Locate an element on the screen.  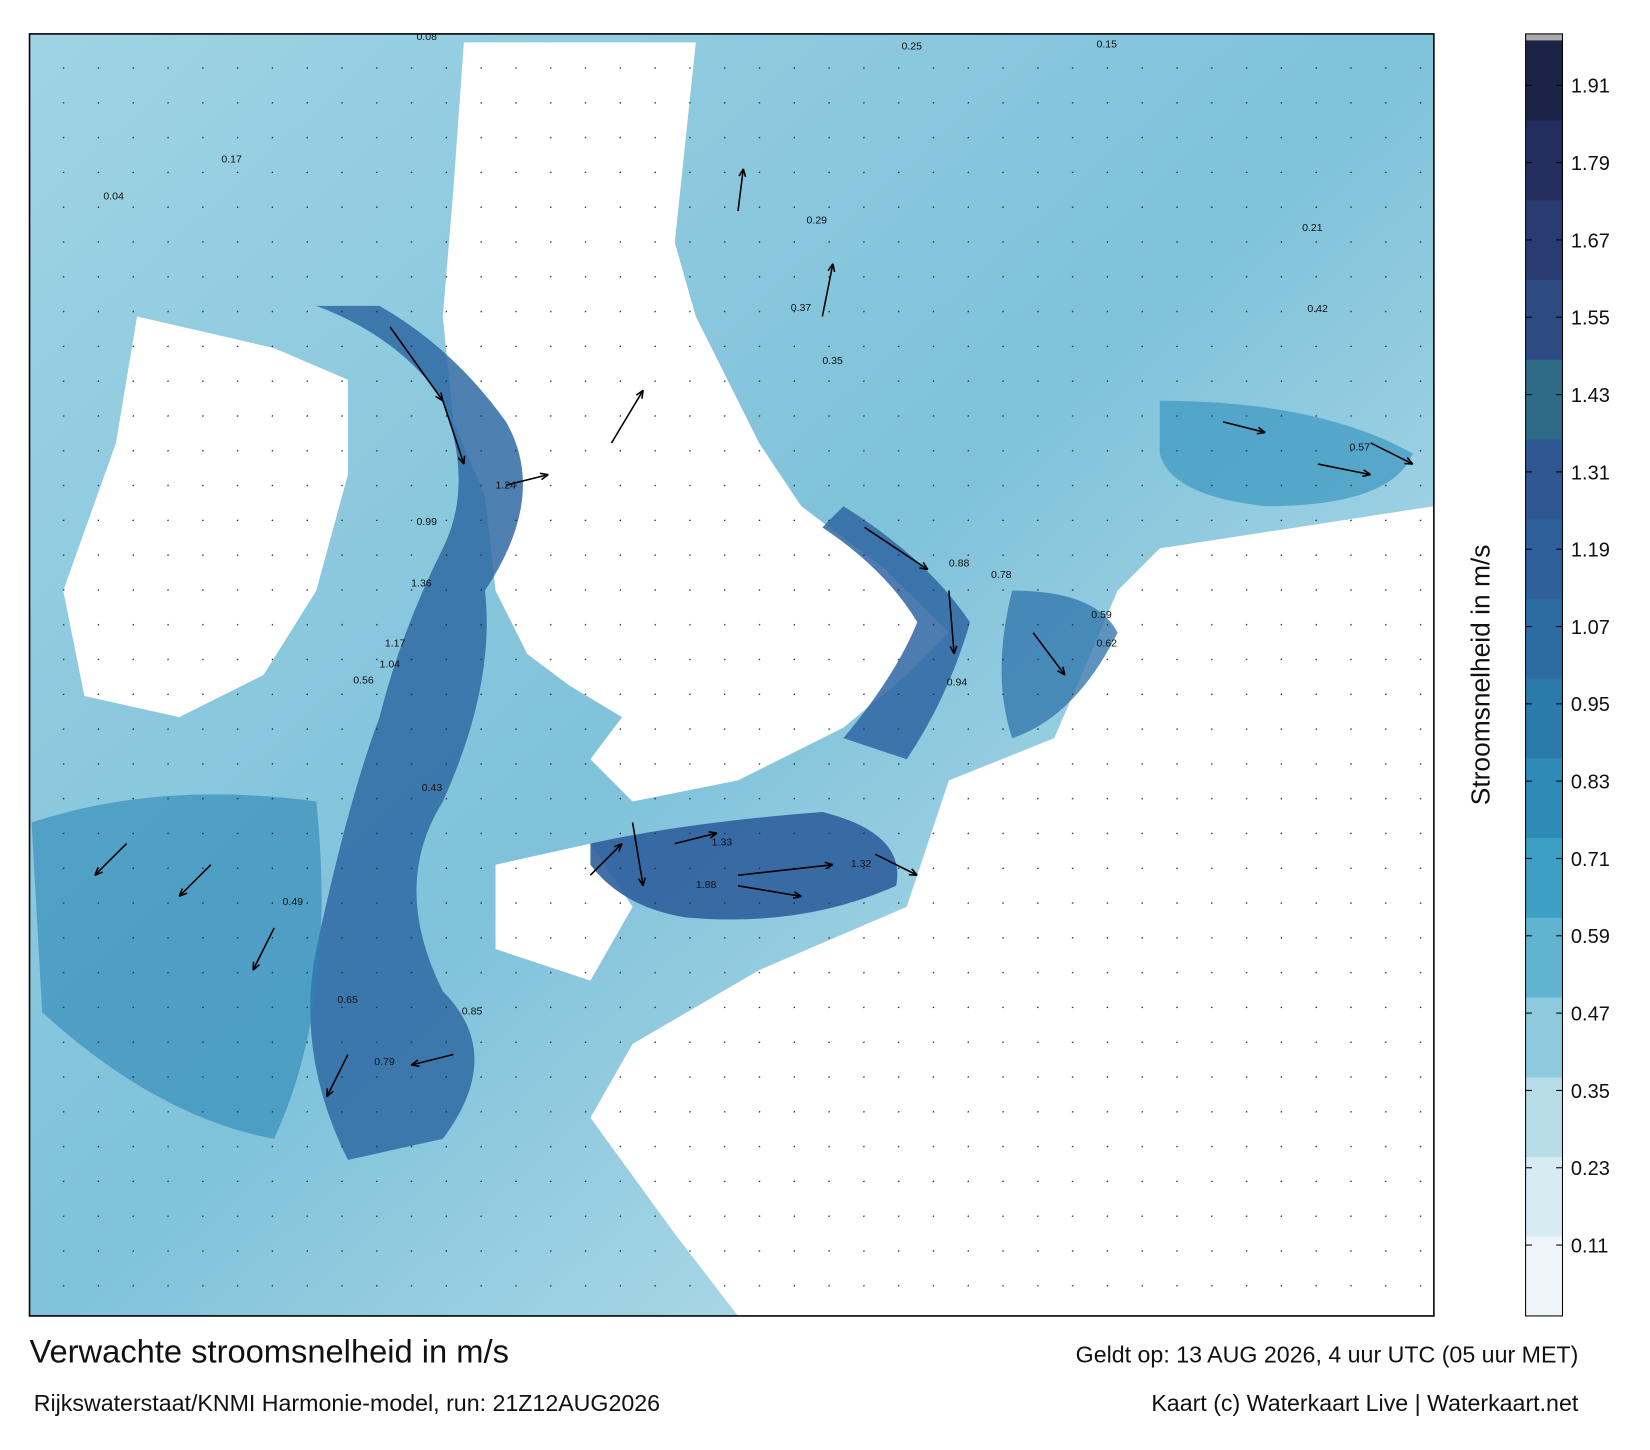
colorbar-tick-label: 0.47 is located at coordinates (1590, 1015).